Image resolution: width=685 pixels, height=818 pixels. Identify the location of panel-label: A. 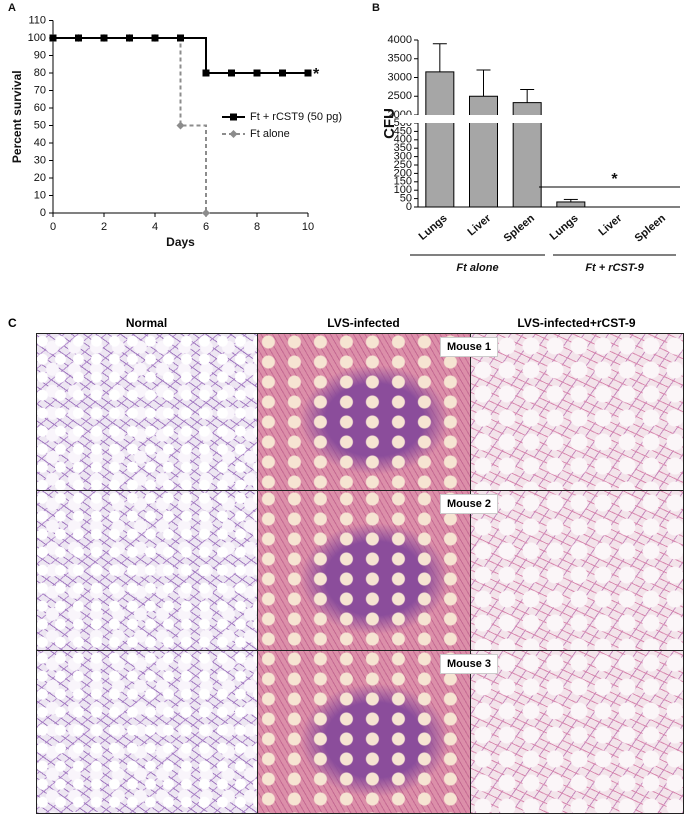
(12, 8).